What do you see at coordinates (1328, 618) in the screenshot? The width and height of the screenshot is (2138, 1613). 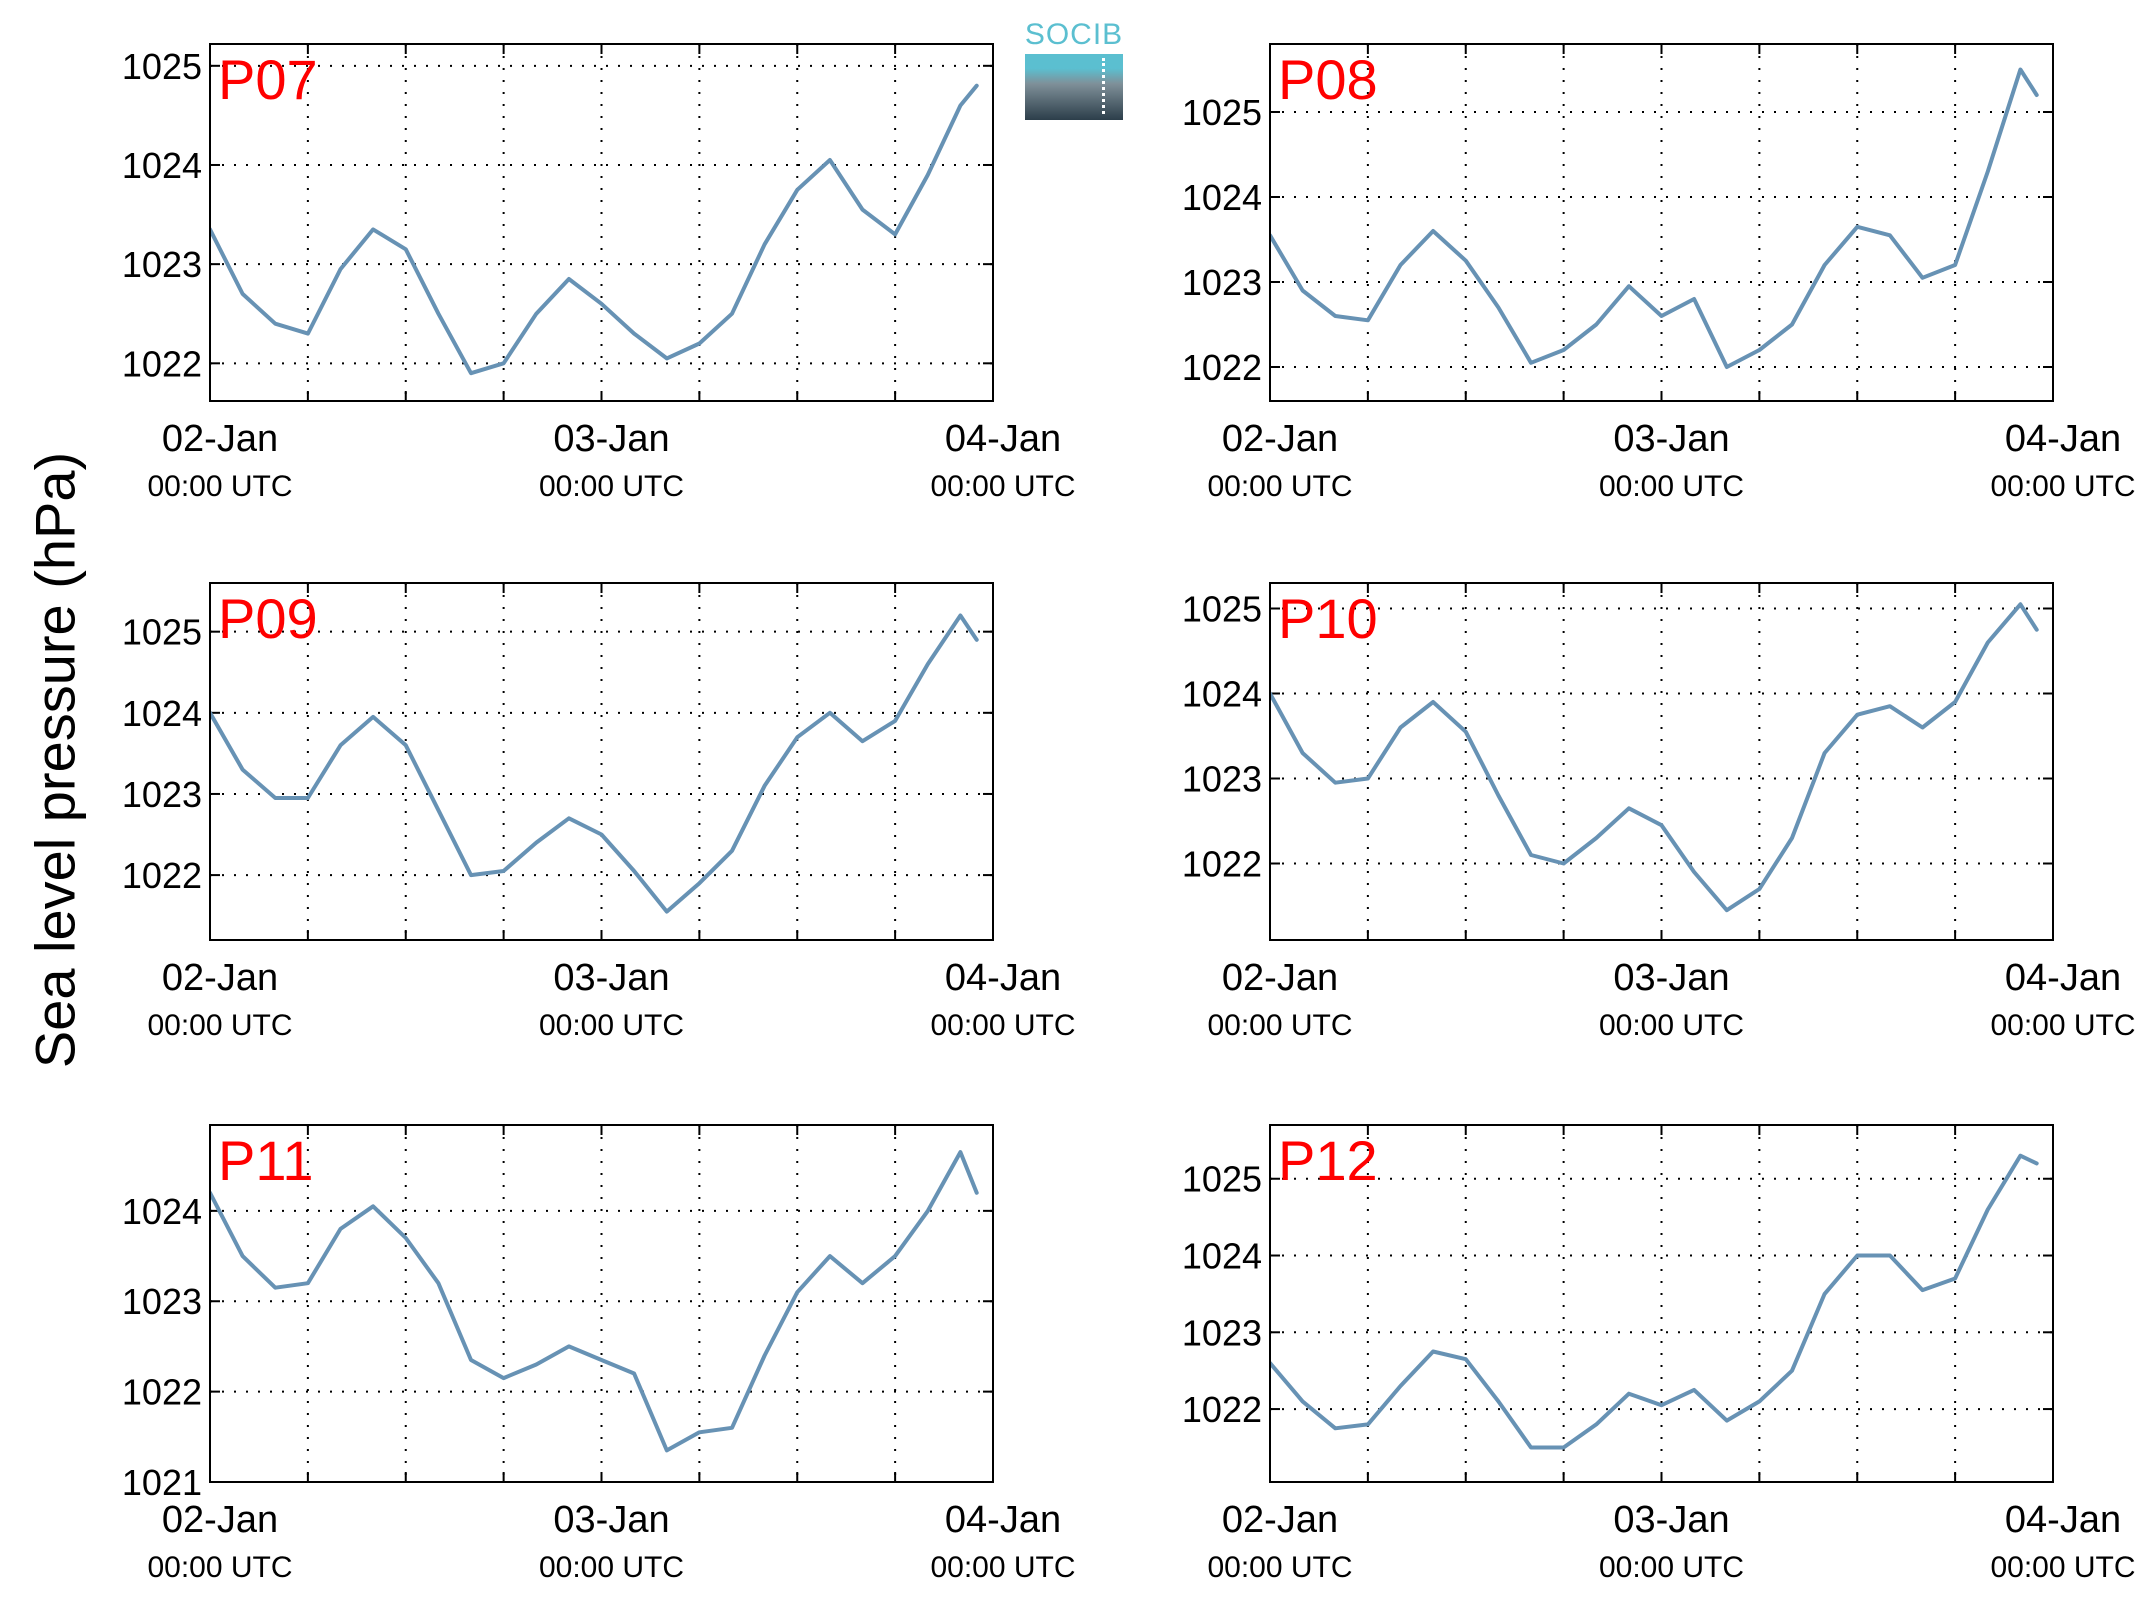 I see `panel-title-p10: P10` at bounding box center [1328, 618].